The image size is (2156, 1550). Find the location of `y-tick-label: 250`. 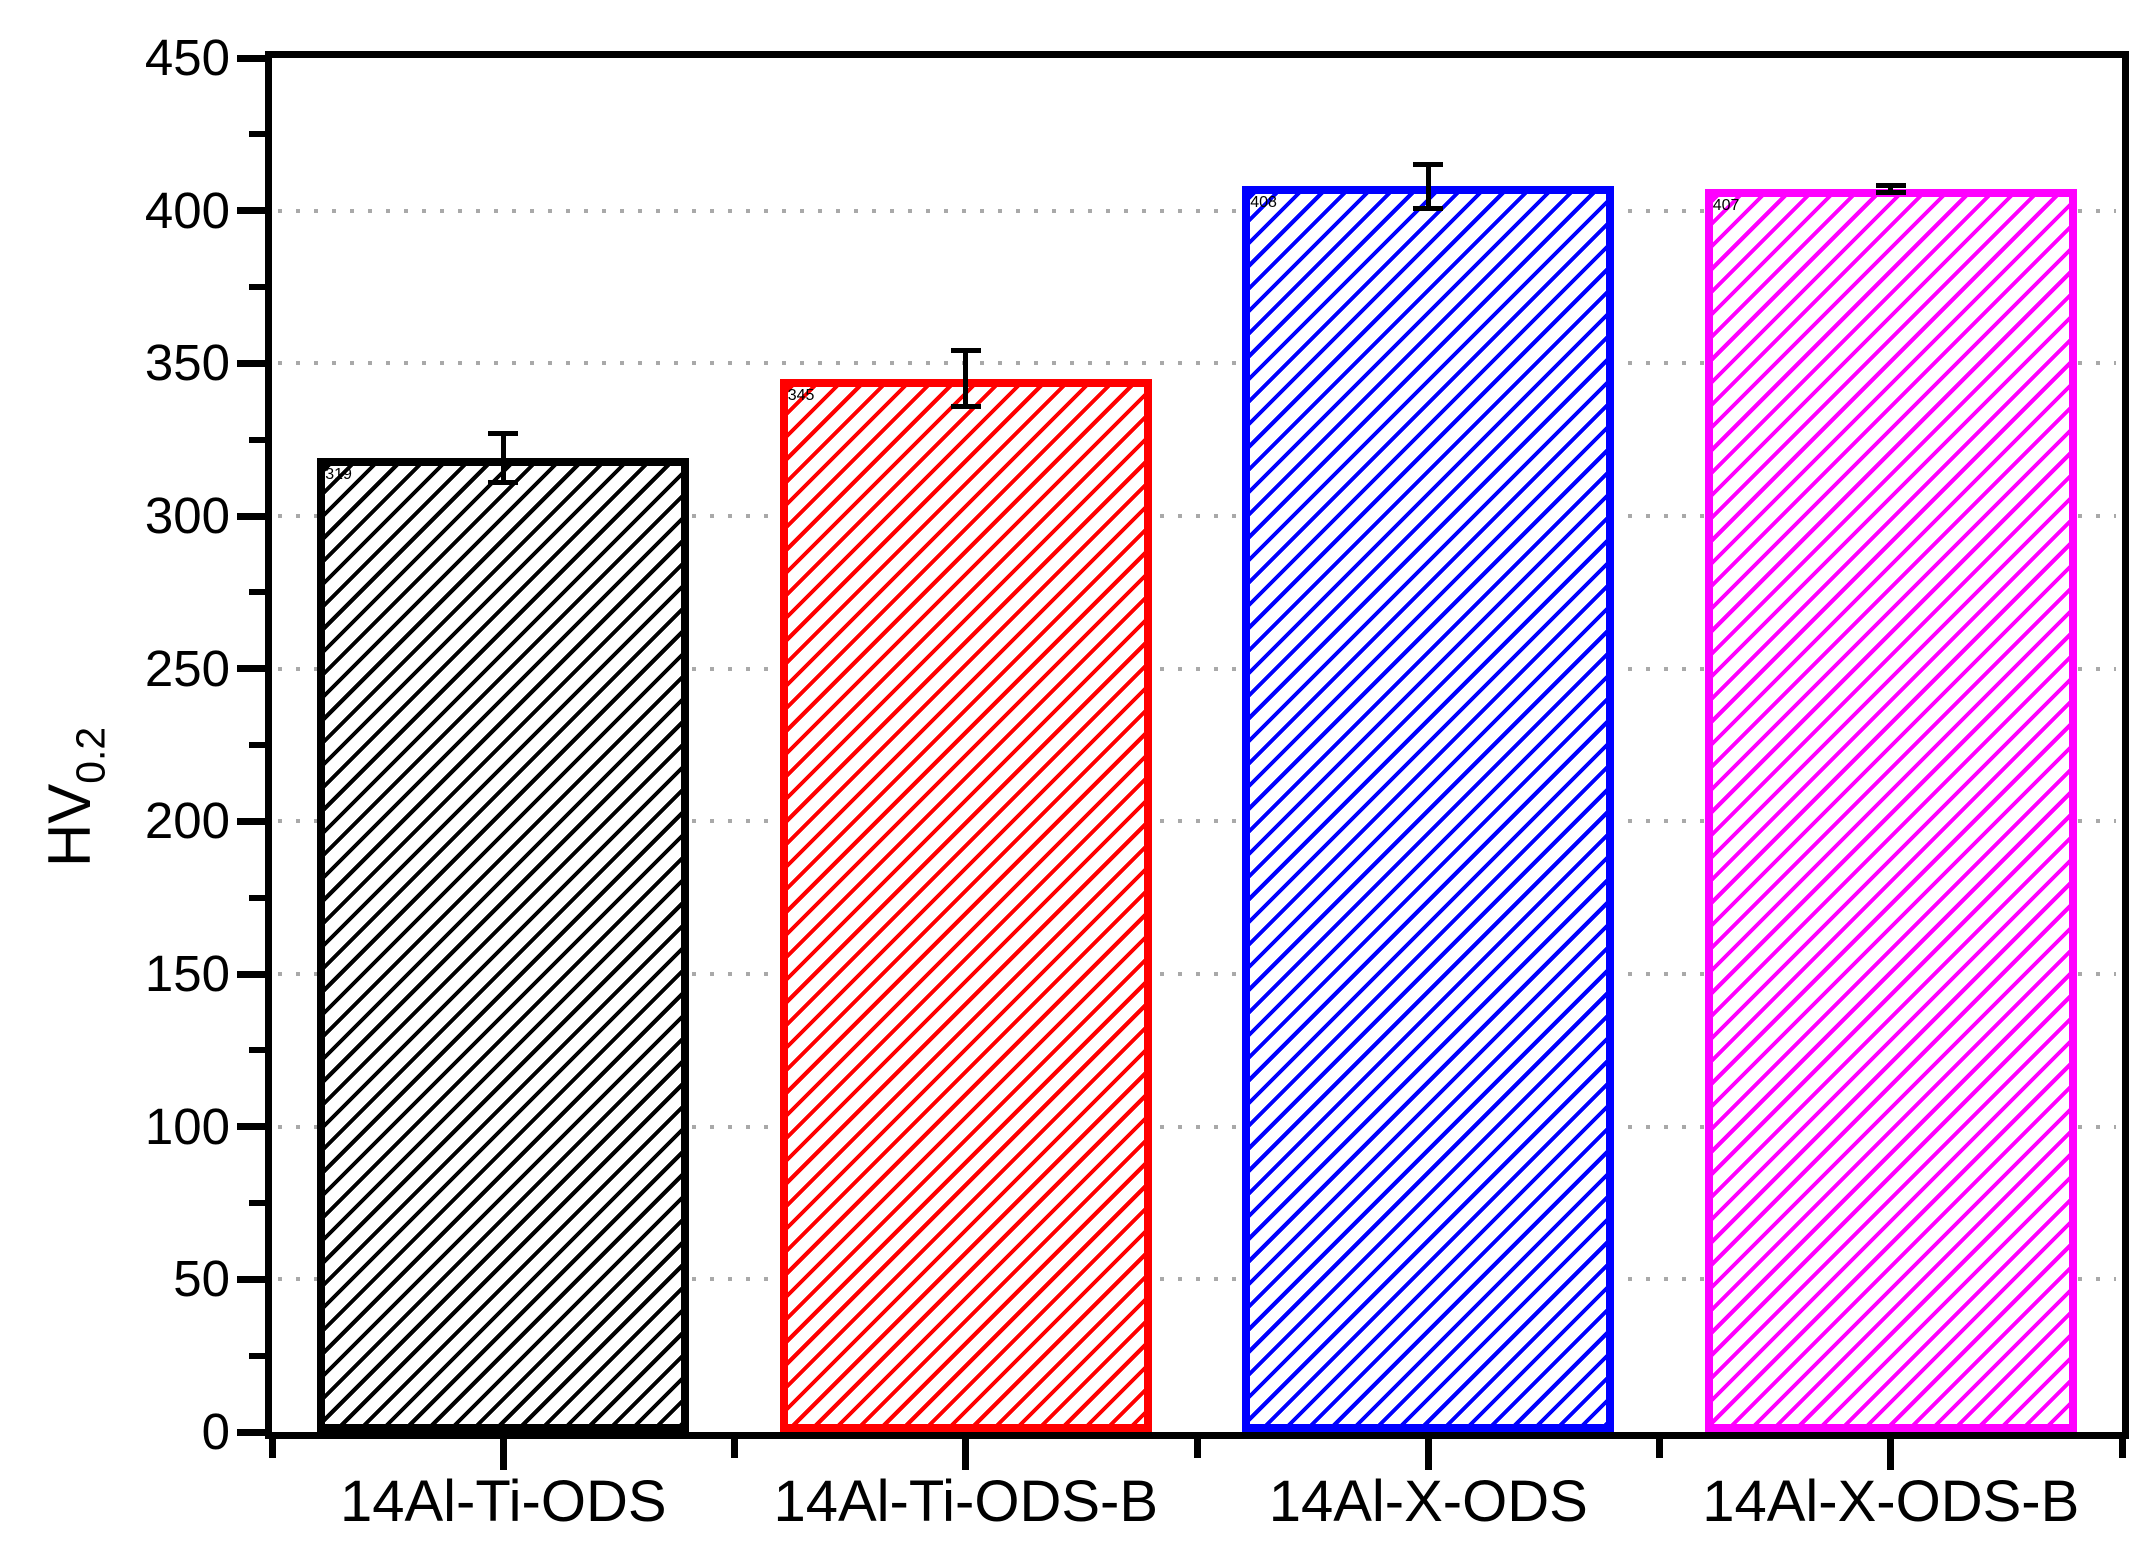

y-tick-label: 250 is located at coordinates (187, 668).